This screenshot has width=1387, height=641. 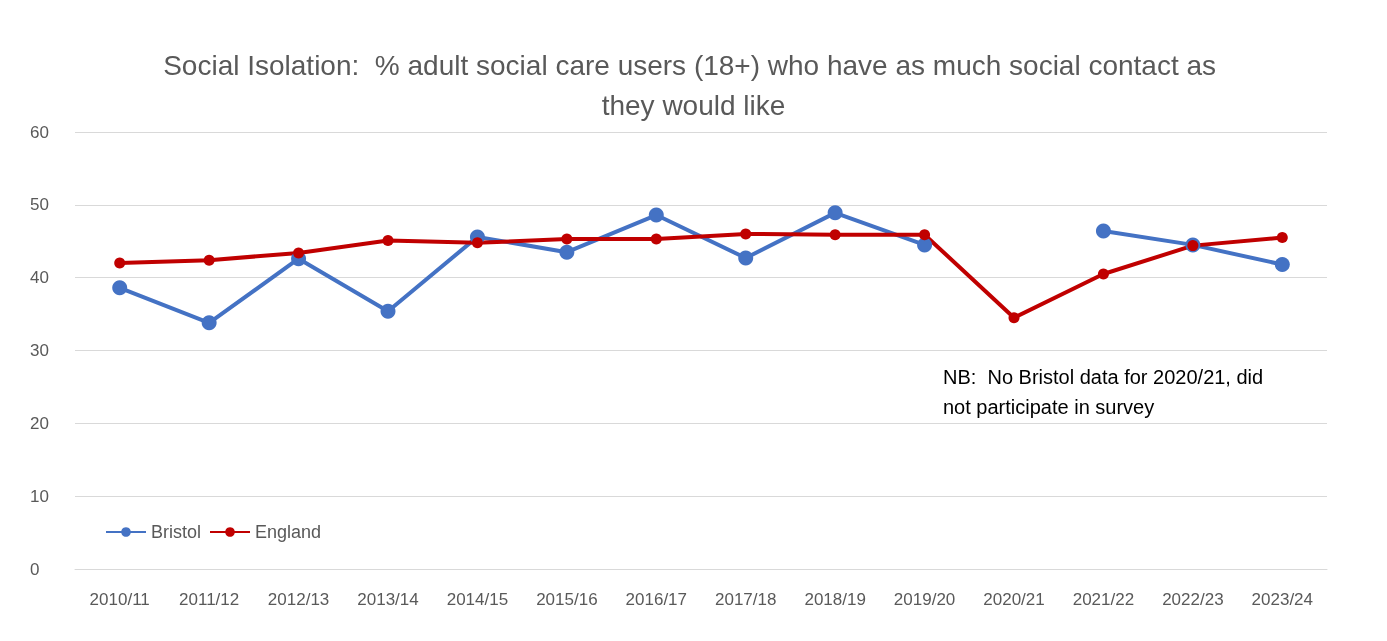 What do you see at coordinates (39, 496) in the screenshot?
I see `y-tick-label: 10` at bounding box center [39, 496].